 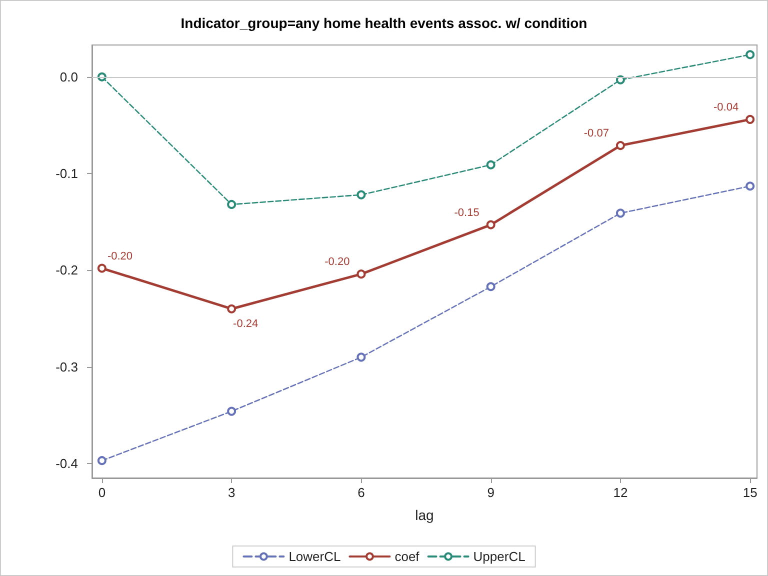 I want to click on data-label: -0.04, so click(x=726, y=107).